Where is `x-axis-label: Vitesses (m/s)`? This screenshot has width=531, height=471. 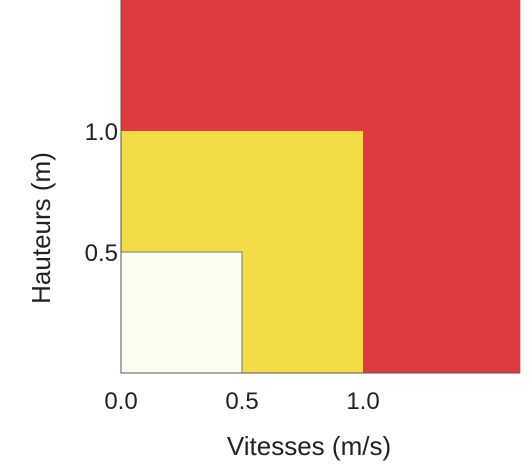 x-axis-label: Vitesses (m/s) is located at coordinates (309, 446).